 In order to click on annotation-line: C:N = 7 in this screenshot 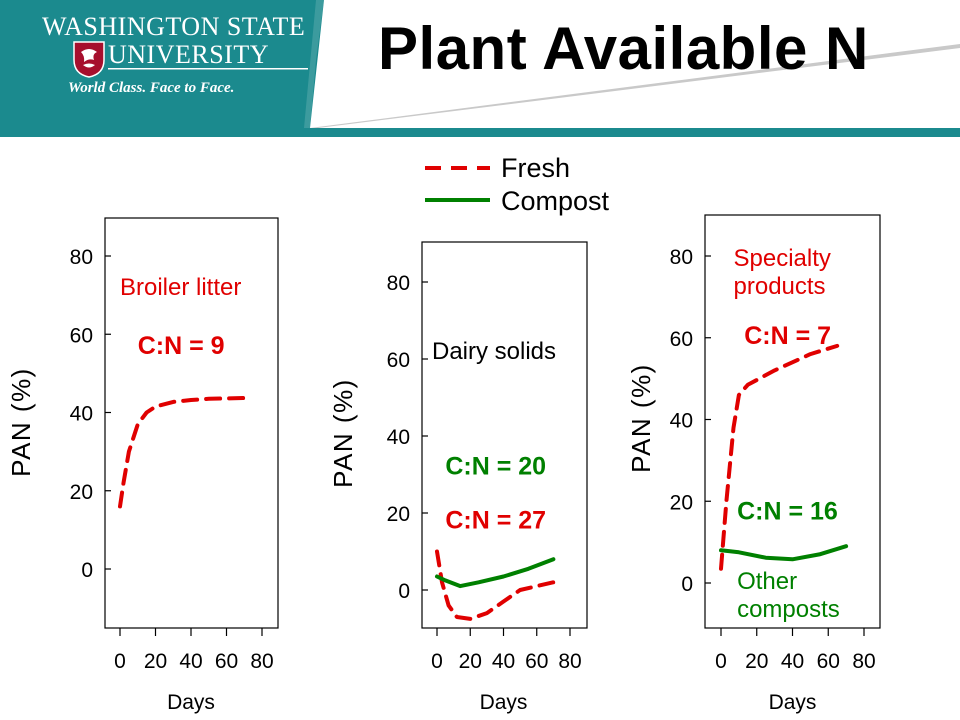, I will do `click(787, 336)`.